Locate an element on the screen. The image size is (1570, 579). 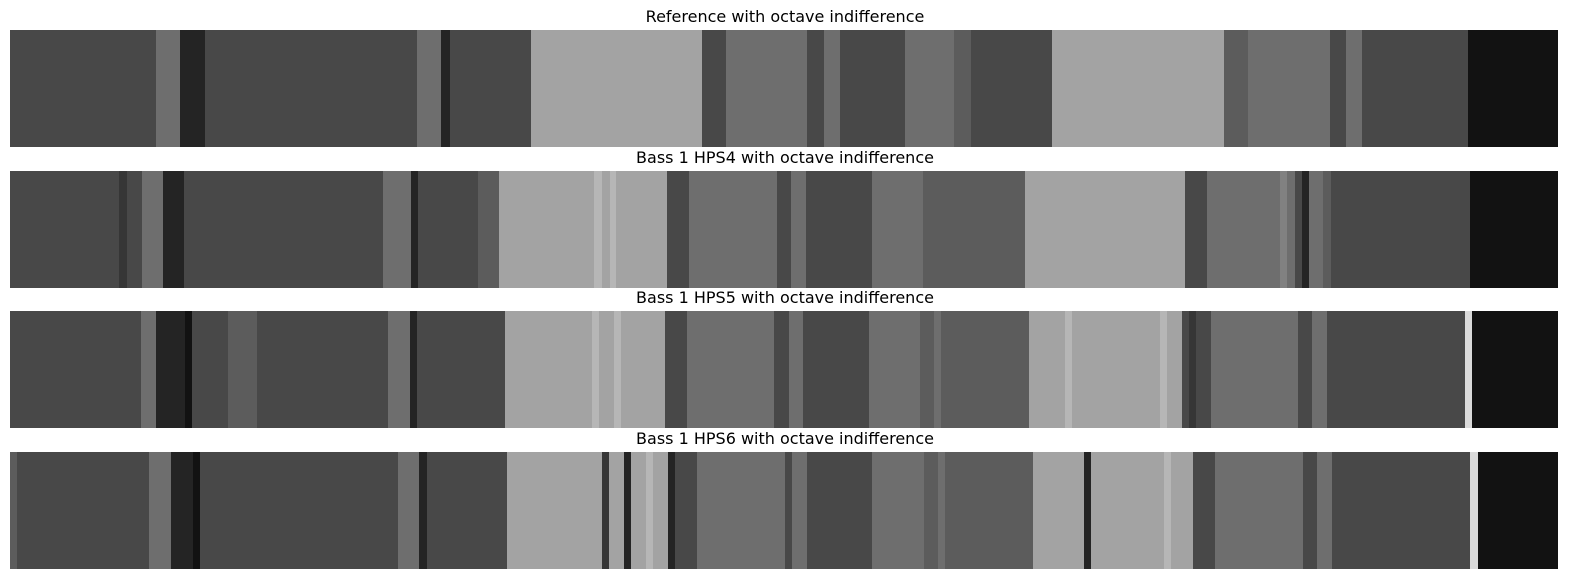
chart-title: Bass 1 HPS4 with octave indifference is located at coordinates (785, 157).